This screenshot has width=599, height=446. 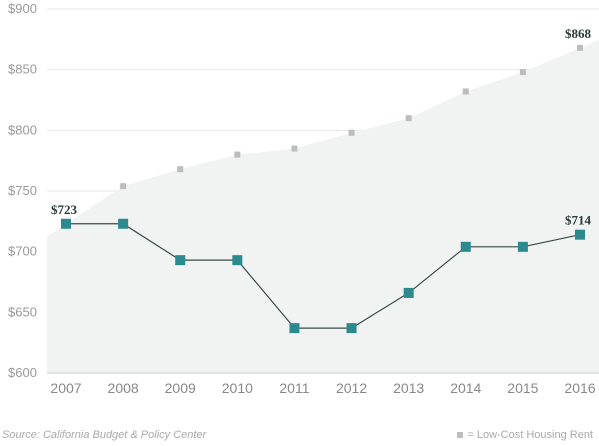 What do you see at coordinates (579, 388) in the screenshot?
I see `x-tick-label: 2016` at bounding box center [579, 388].